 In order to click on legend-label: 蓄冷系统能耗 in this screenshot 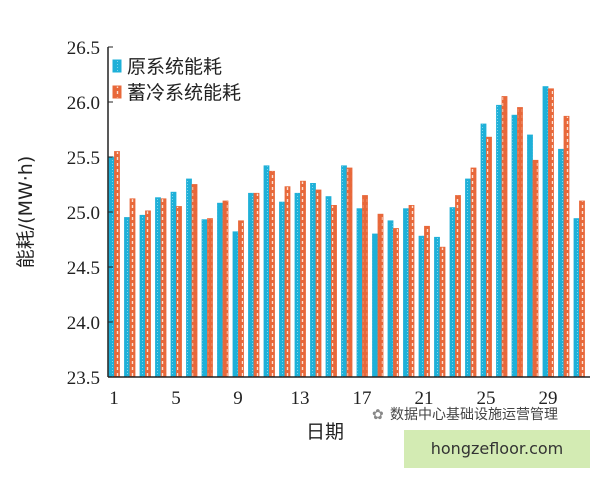, I will do `click(184, 93)`.